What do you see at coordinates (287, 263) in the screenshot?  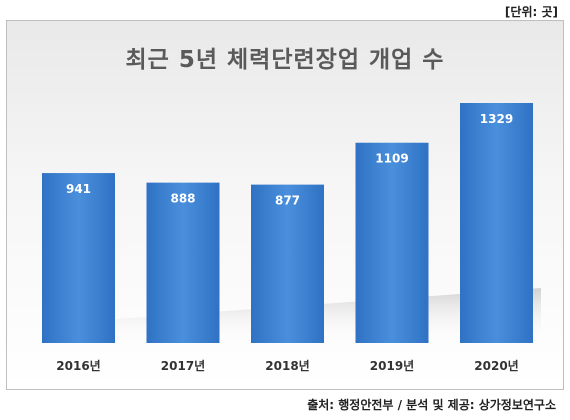 I see `bar-2018년` at bounding box center [287, 263].